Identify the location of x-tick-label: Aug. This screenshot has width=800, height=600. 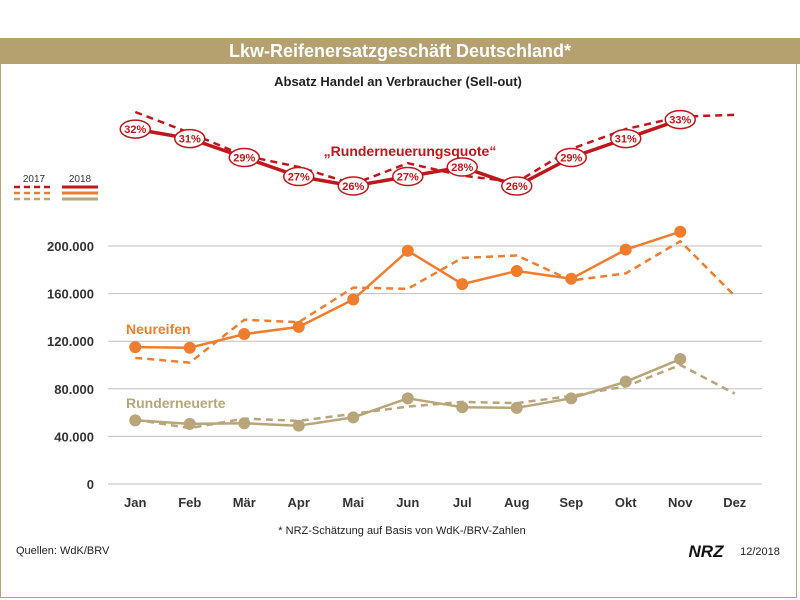
(516, 502).